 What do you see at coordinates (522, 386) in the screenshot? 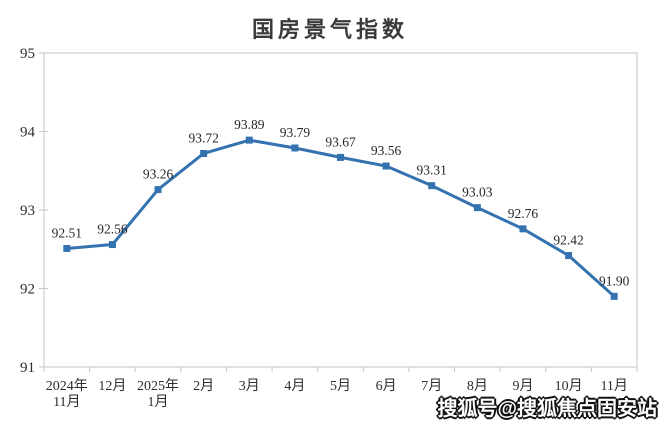
I see `x-axis-label: 9月` at bounding box center [522, 386].